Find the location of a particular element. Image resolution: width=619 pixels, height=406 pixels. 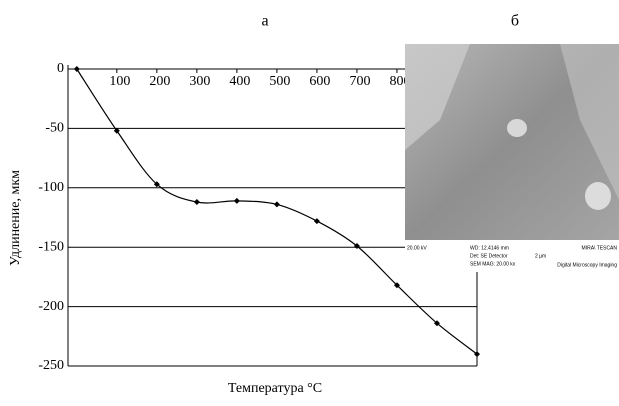

y-tick-label: -100 is located at coordinates (51, 187).